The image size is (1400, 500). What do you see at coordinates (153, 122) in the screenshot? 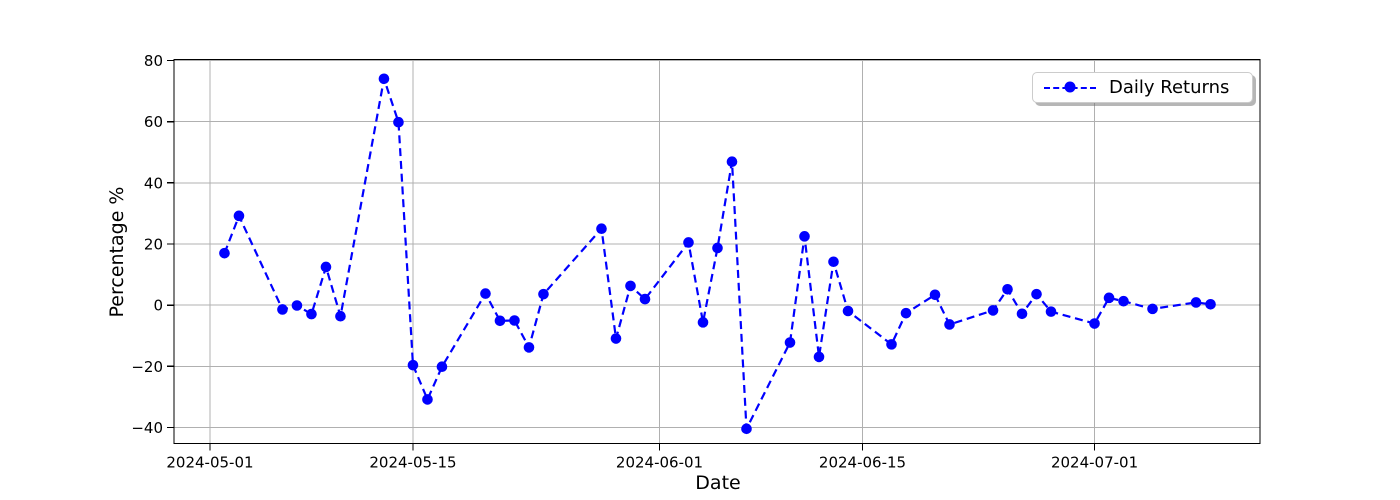
I see `y-tick-label: 60` at bounding box center [153, 122].